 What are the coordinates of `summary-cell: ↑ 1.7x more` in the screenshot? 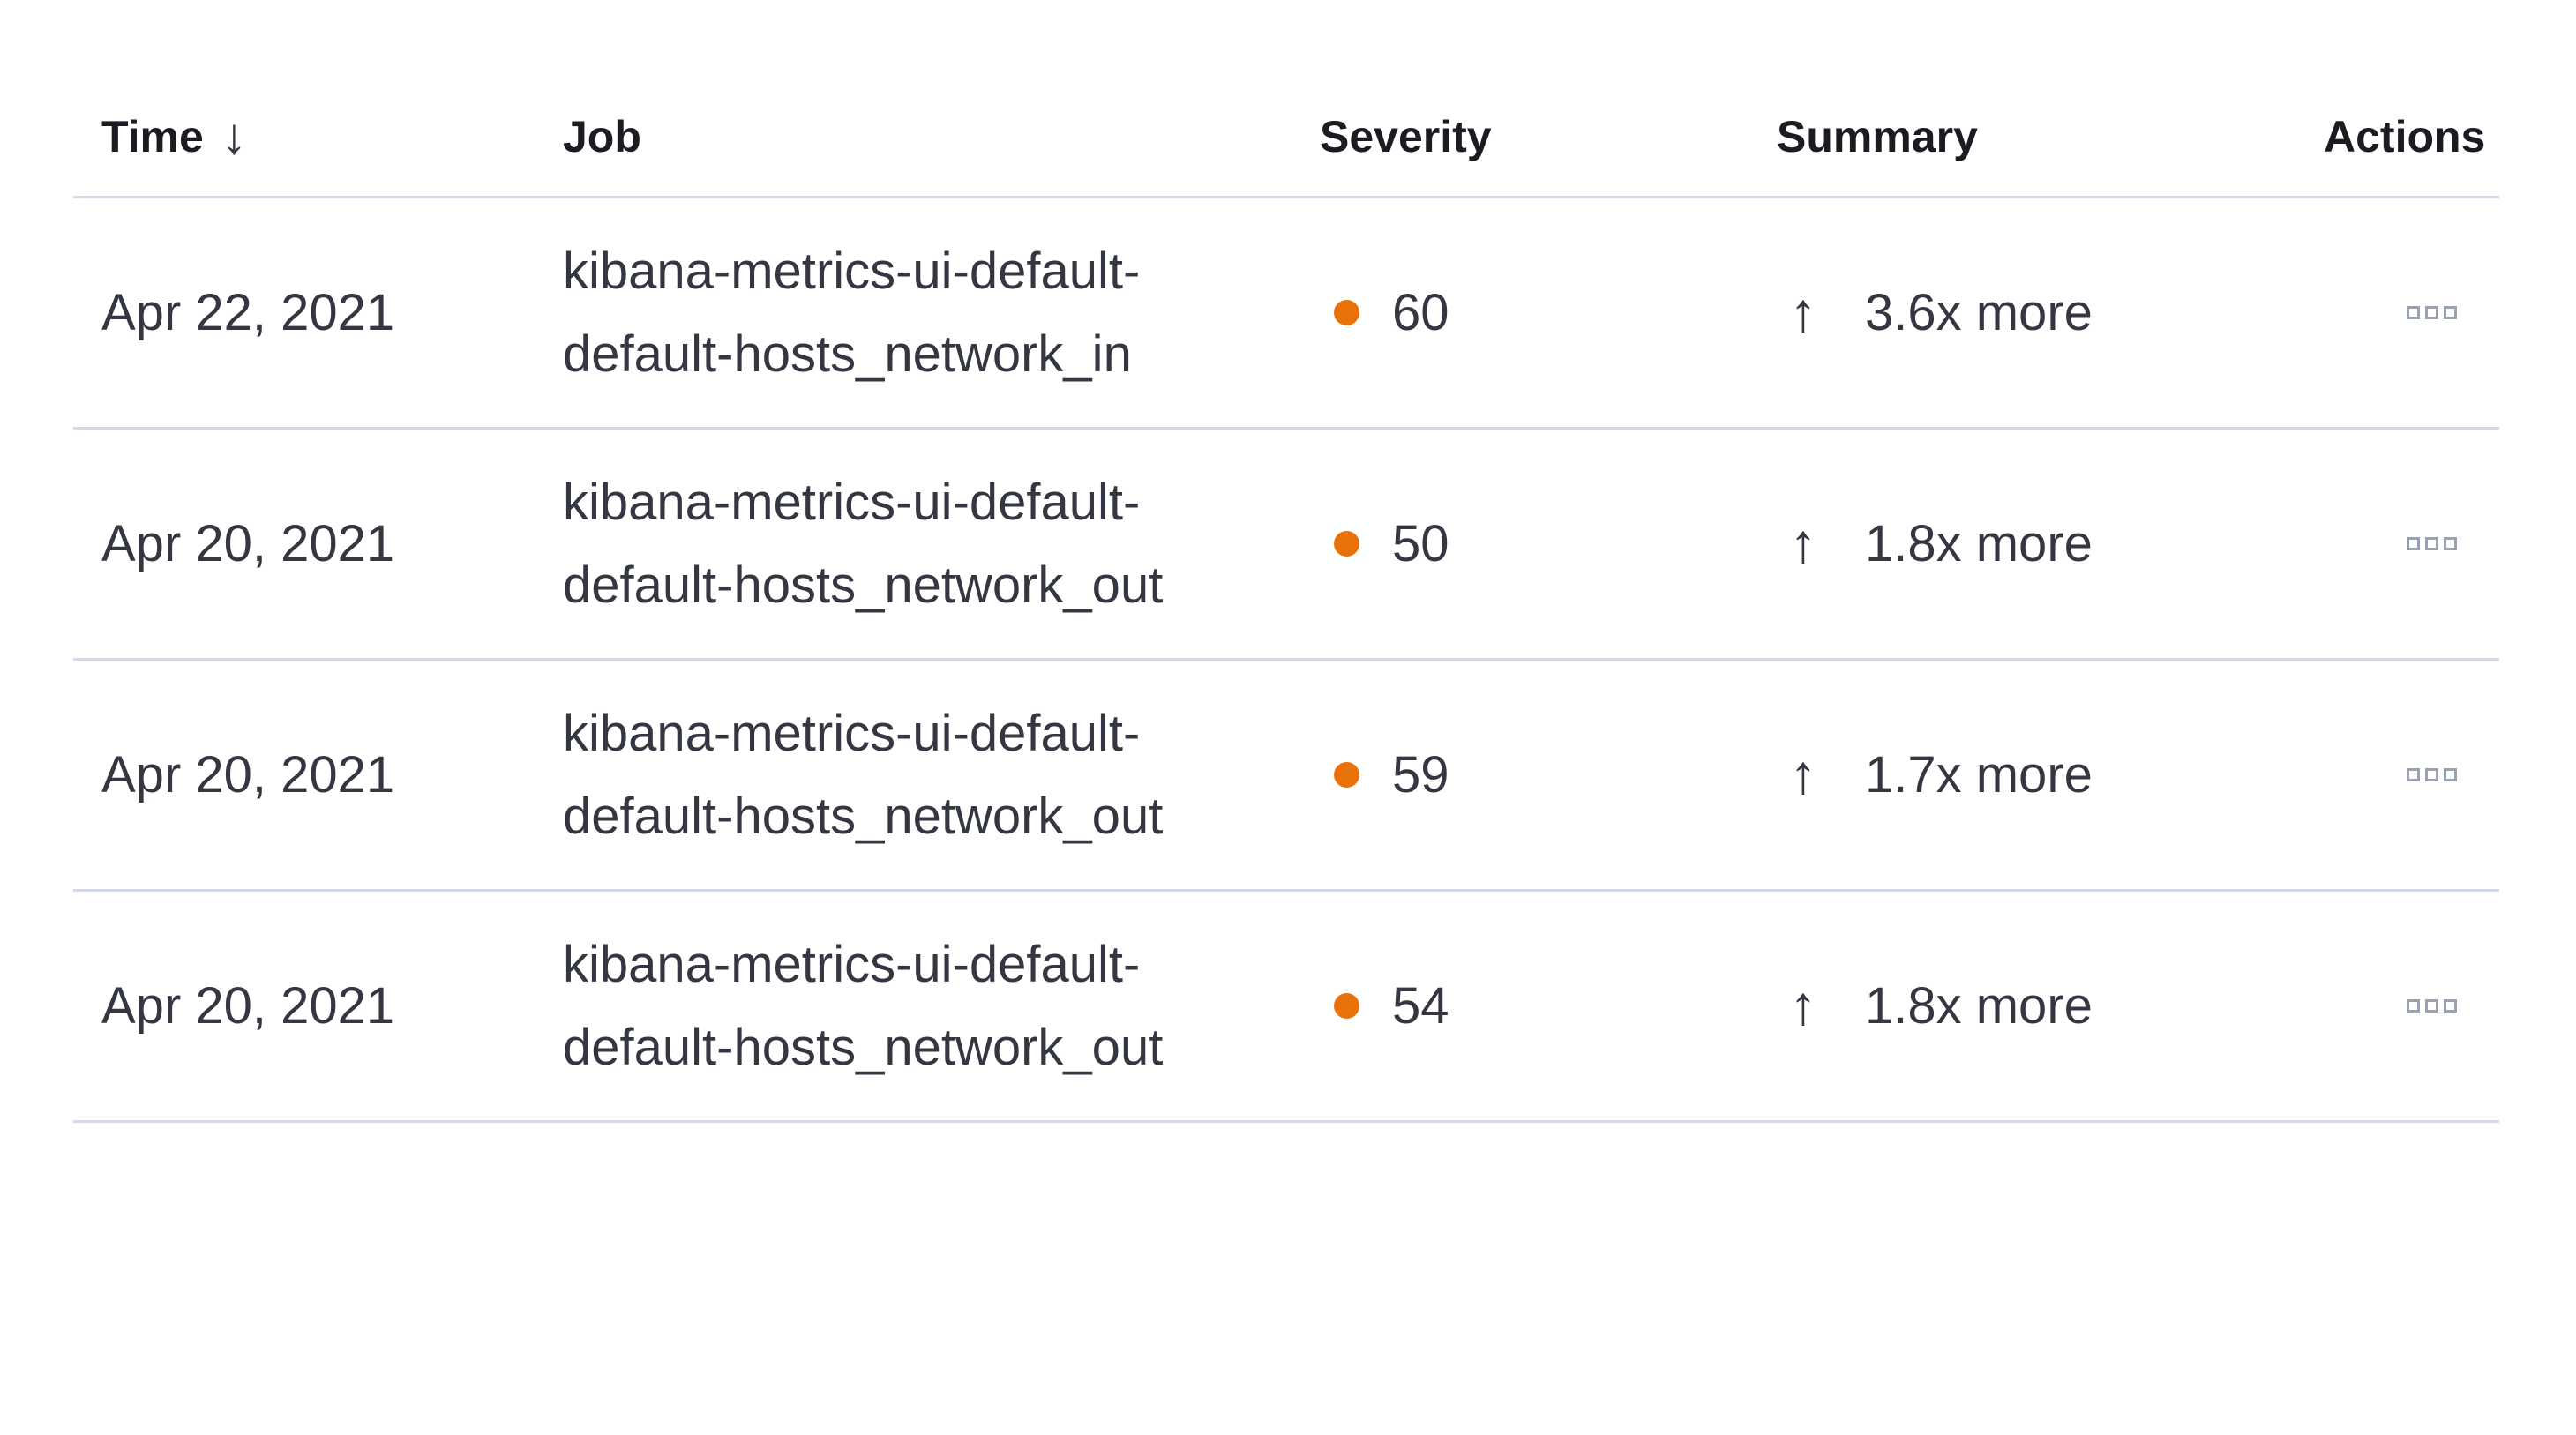 It's located at (2022, 774).